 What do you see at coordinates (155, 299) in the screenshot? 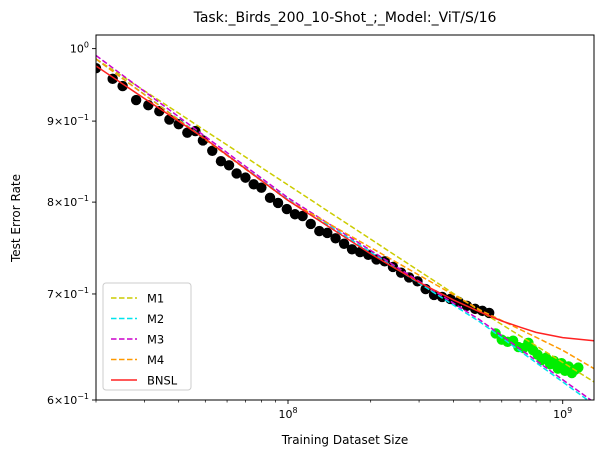
I see `legend-label-m1: M1` at bounding box center [155, 299].